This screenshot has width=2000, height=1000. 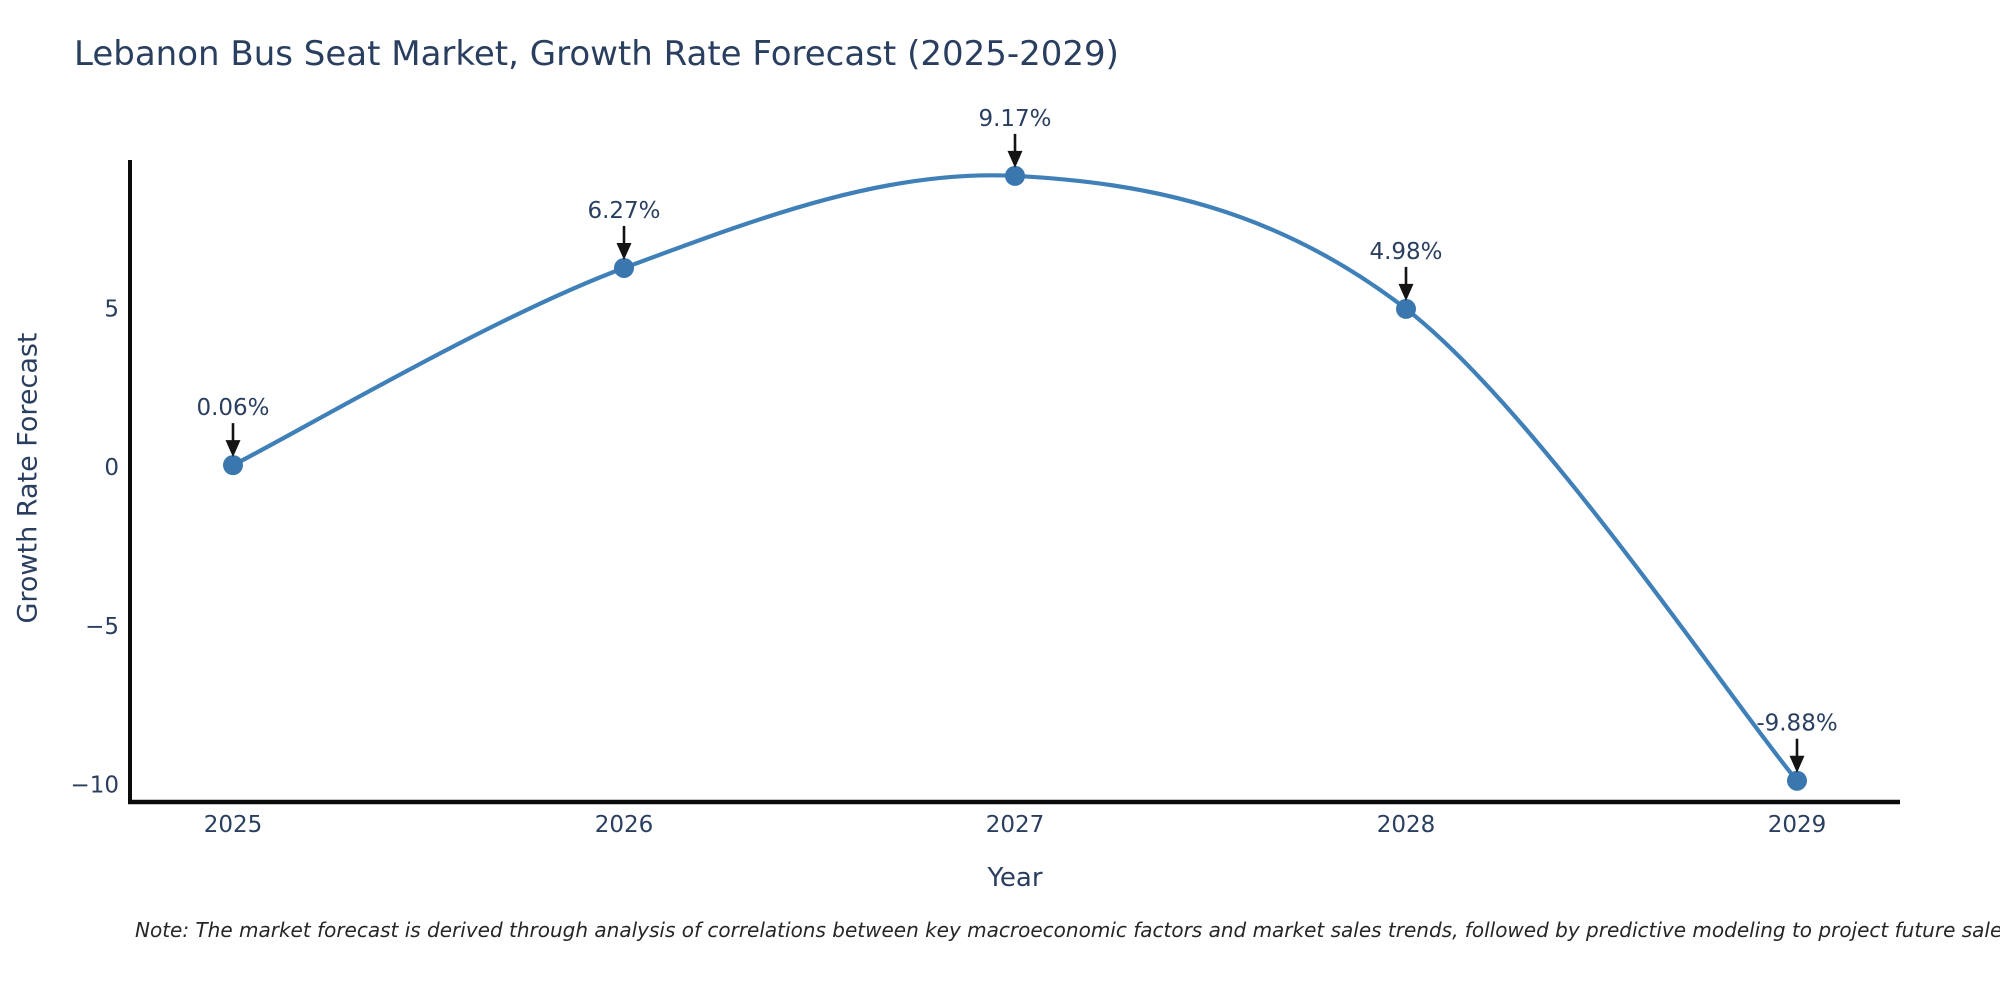 What do you see at coordinates (1406, 825) in the screenshot?
I see `x-tick-label: 2028` at bounding box center [1406, 825].